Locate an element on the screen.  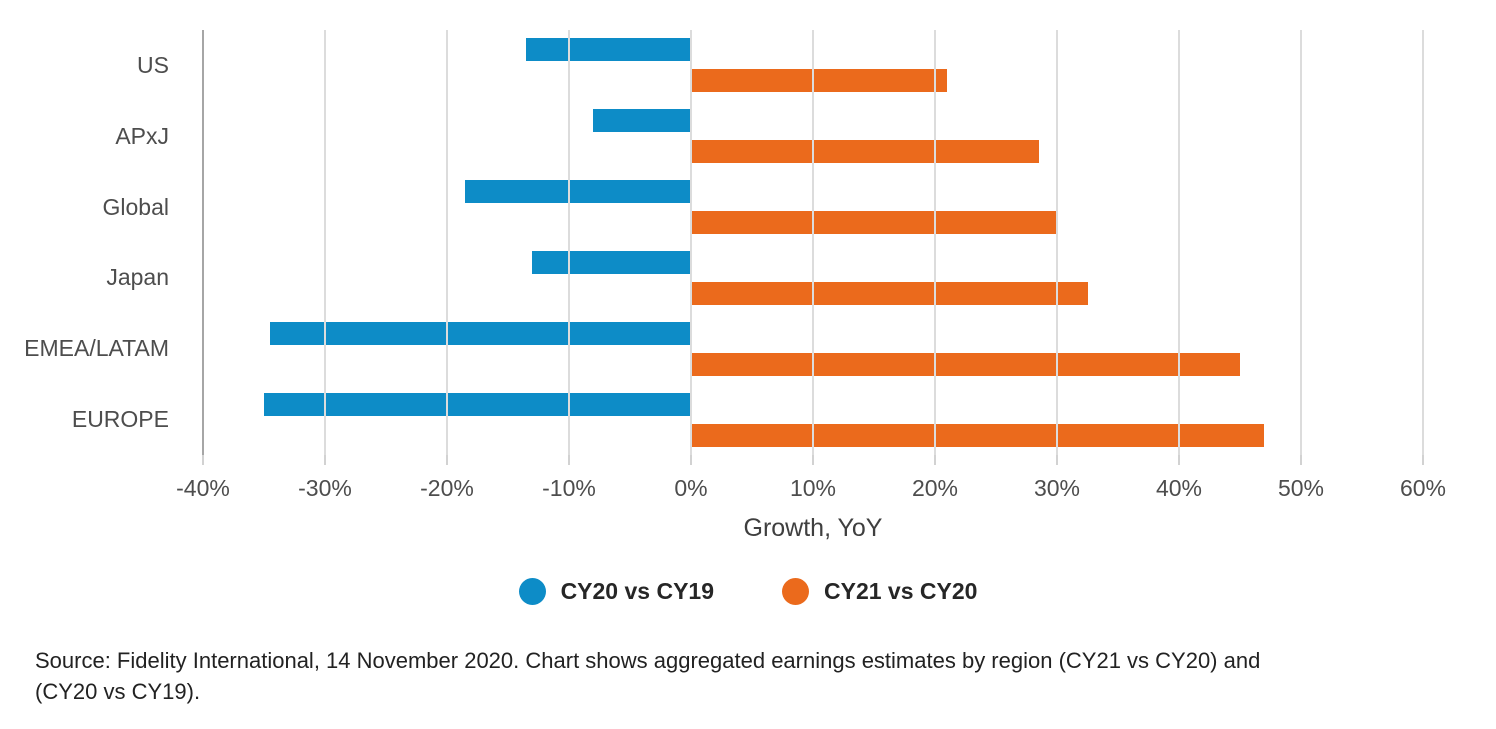
bar-row-japan is located at coordinates (813, 277).